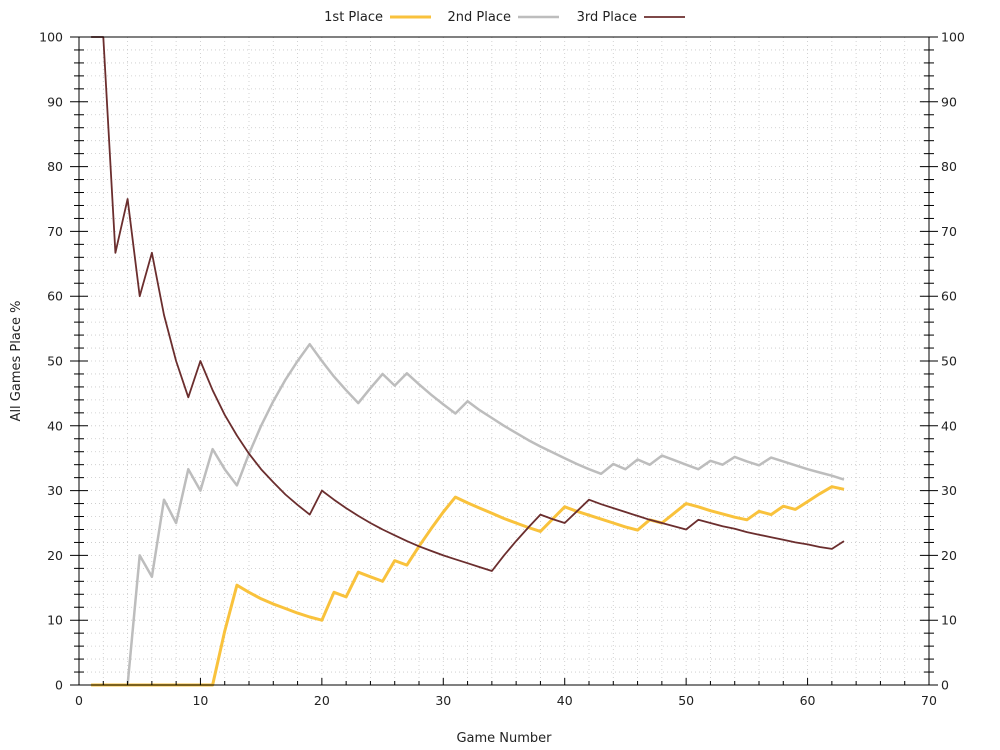 The height and width of the screenshot is (750, 1000). I want to click on y-tick-label-right: 90, so click(949, 101).